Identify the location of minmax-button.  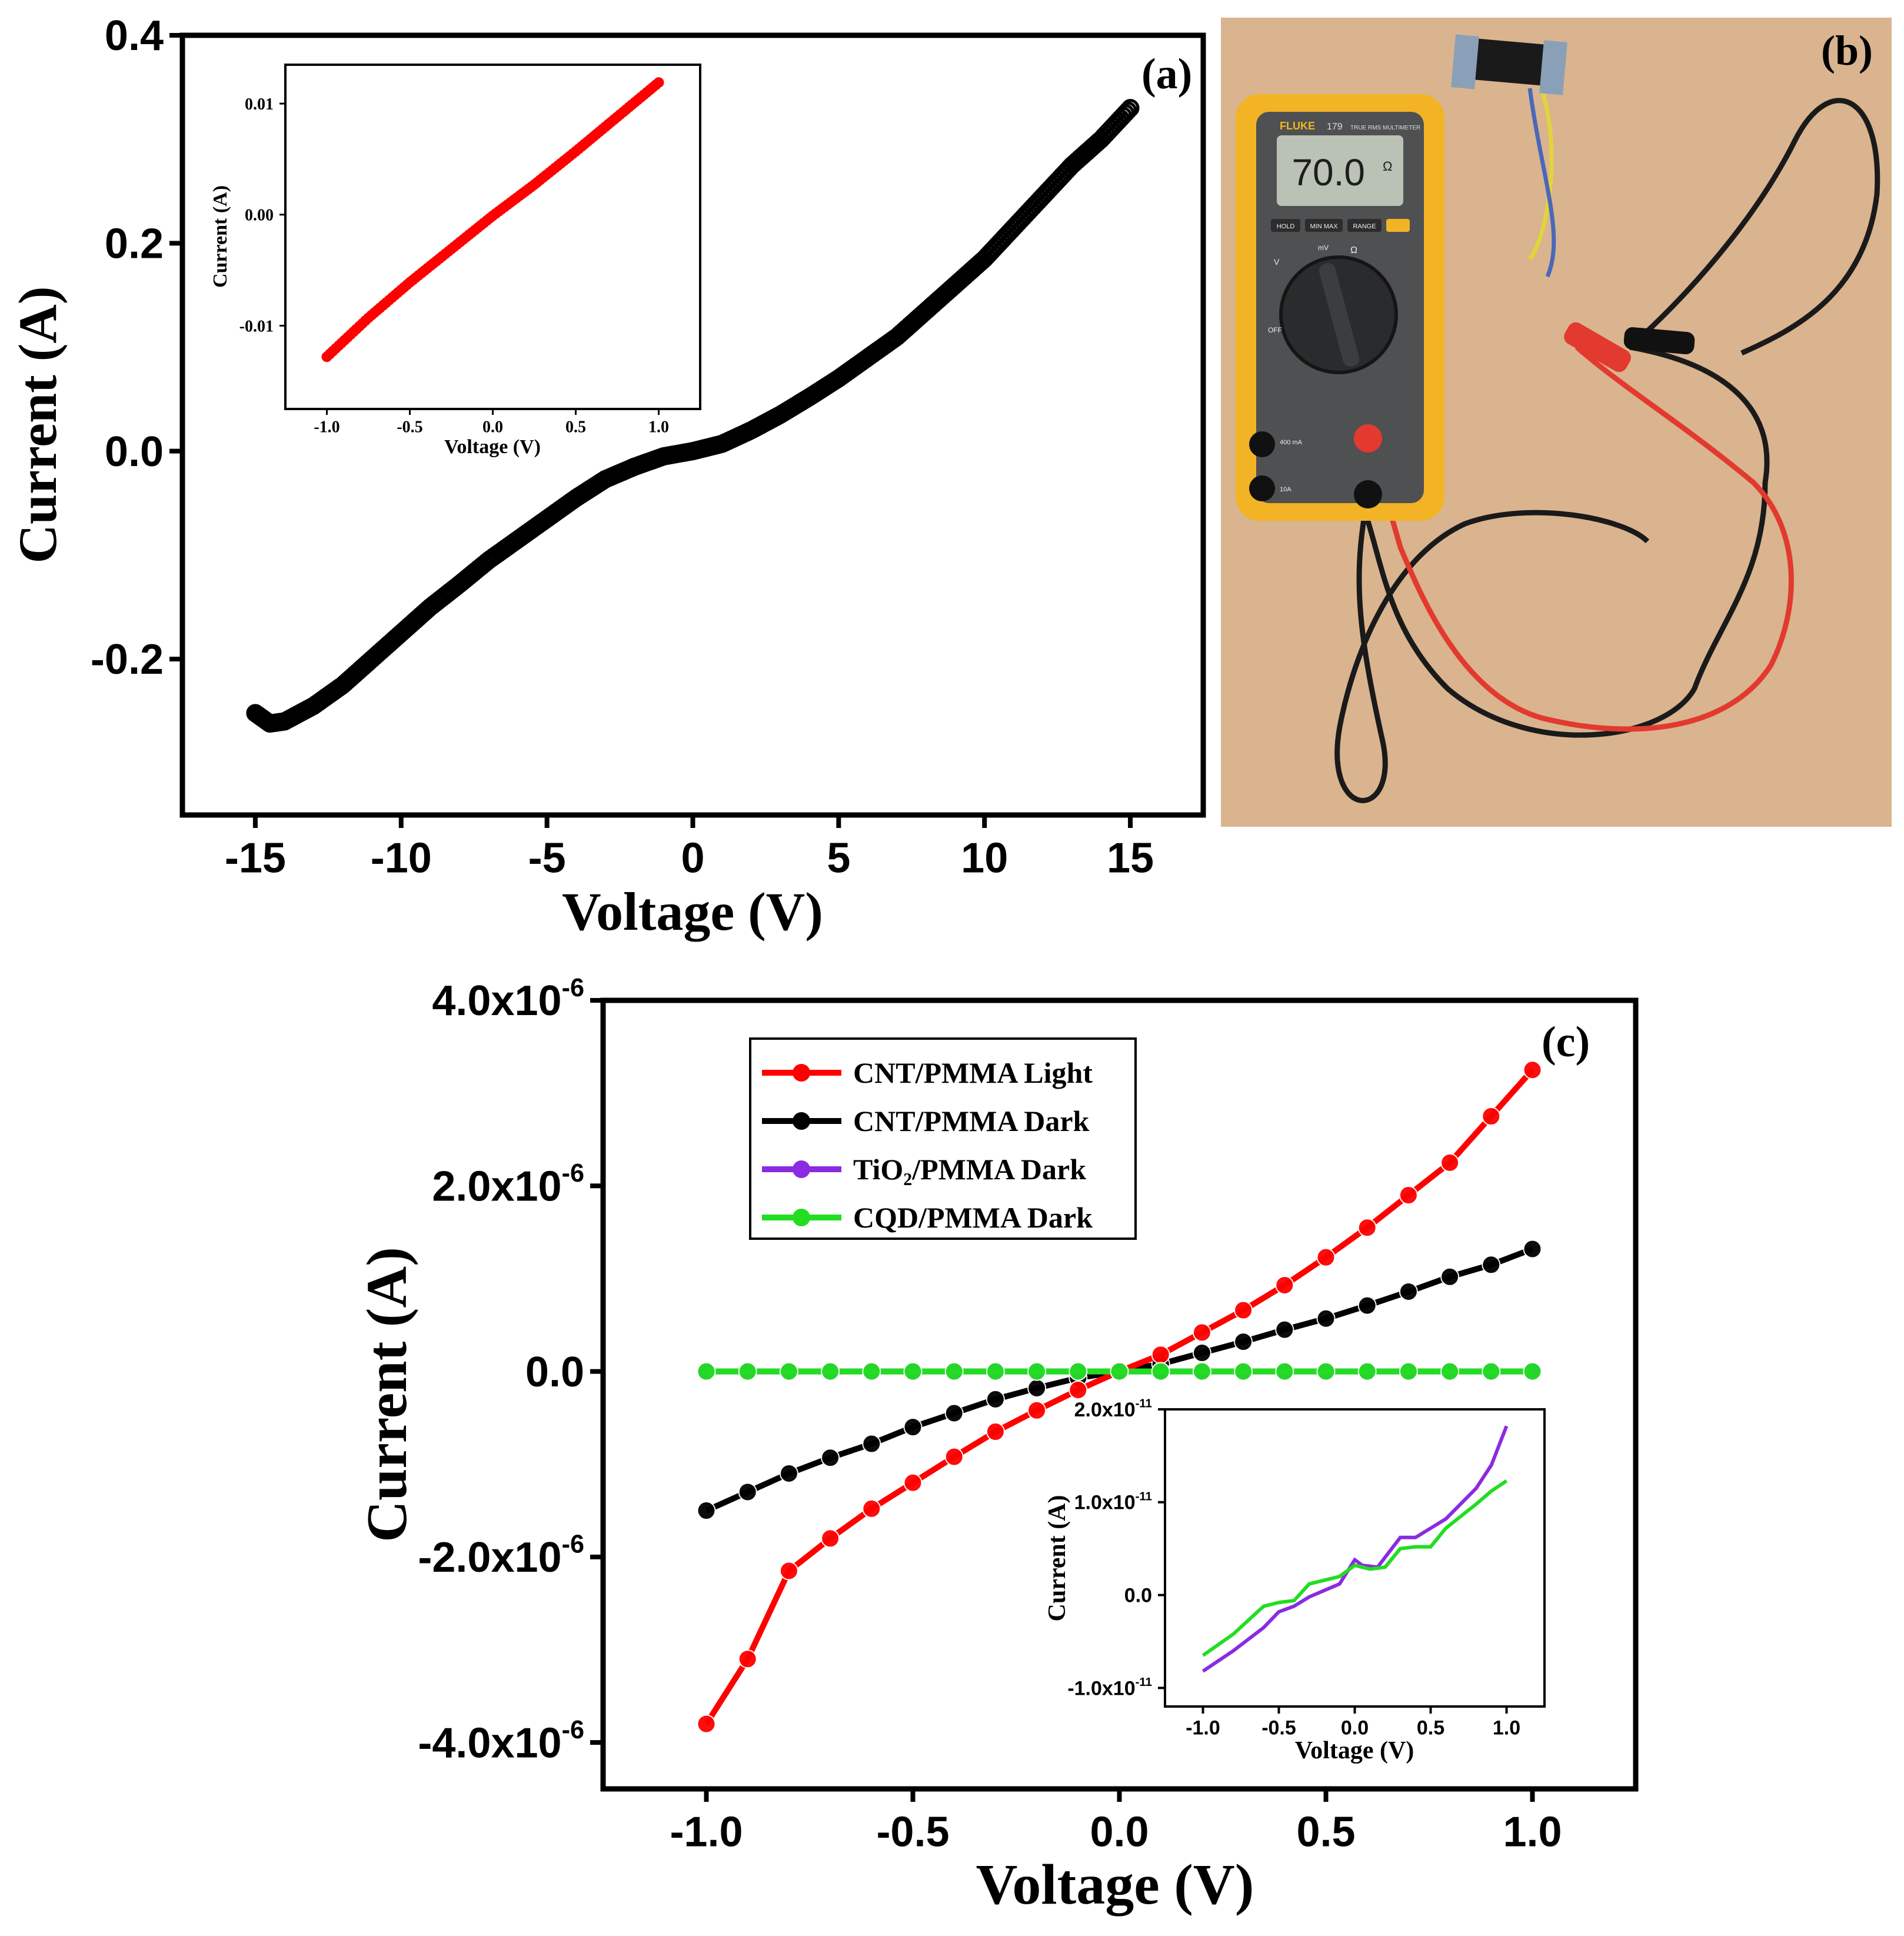
(1324, 225).